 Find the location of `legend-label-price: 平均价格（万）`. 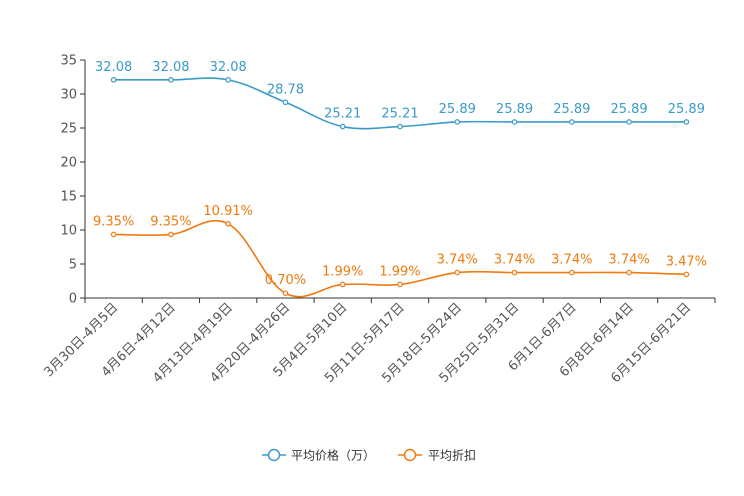

legend-label-price: 平均价格（万） is located at coordinates (333, 455).